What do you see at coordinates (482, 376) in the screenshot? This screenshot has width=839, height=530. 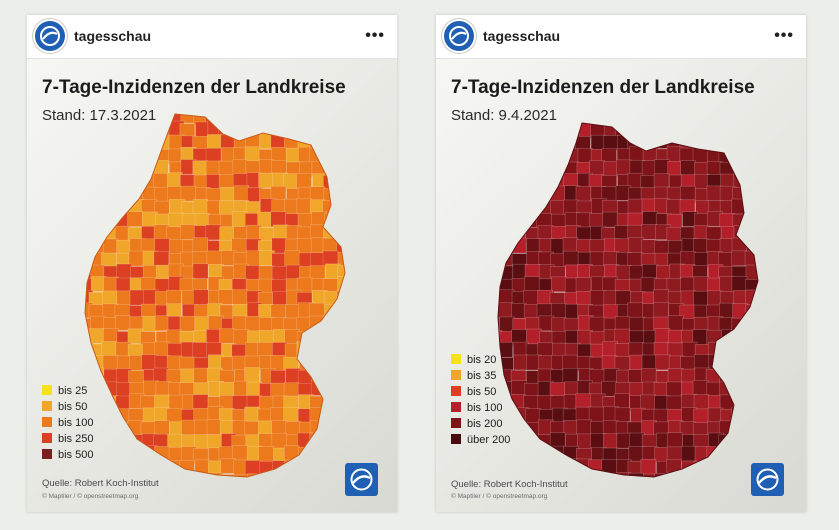 I see `legend-label: bis 35` at bounding box center [482, 376].